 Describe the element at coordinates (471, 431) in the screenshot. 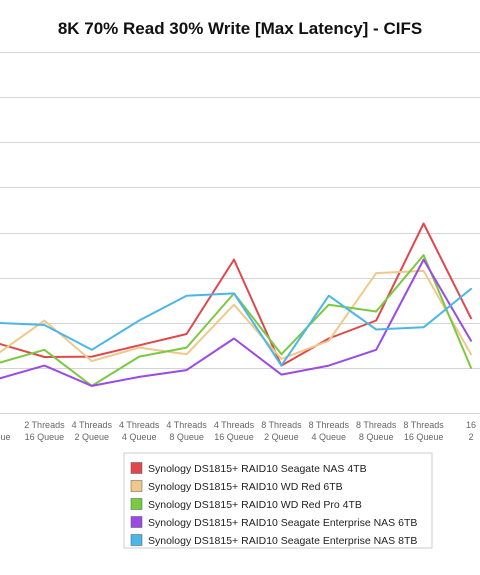

I see `x-tick-label: 16 2` at that location.